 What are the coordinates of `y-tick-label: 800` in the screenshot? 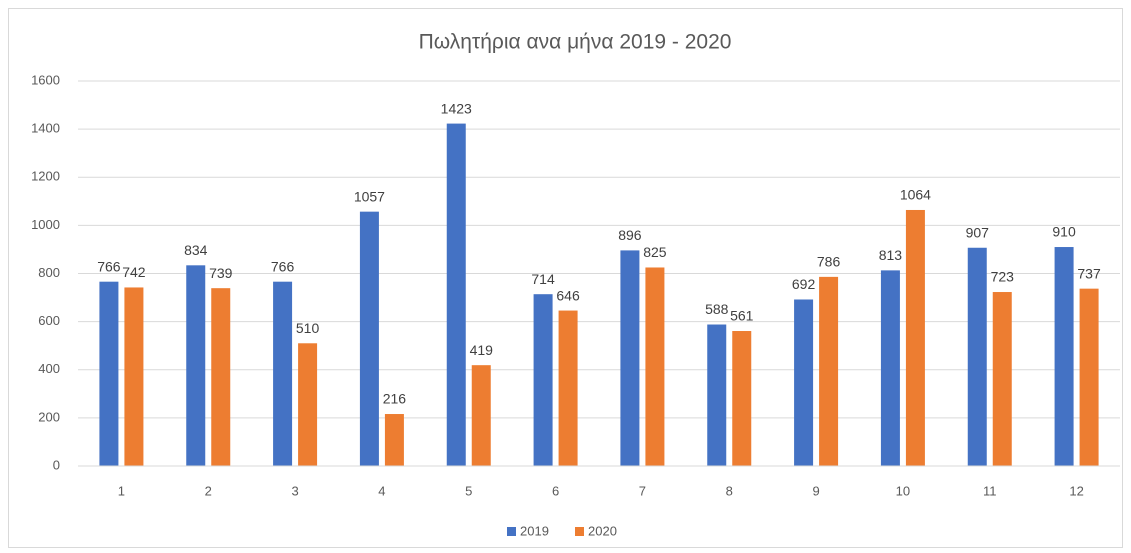 It's located at (49, 272).